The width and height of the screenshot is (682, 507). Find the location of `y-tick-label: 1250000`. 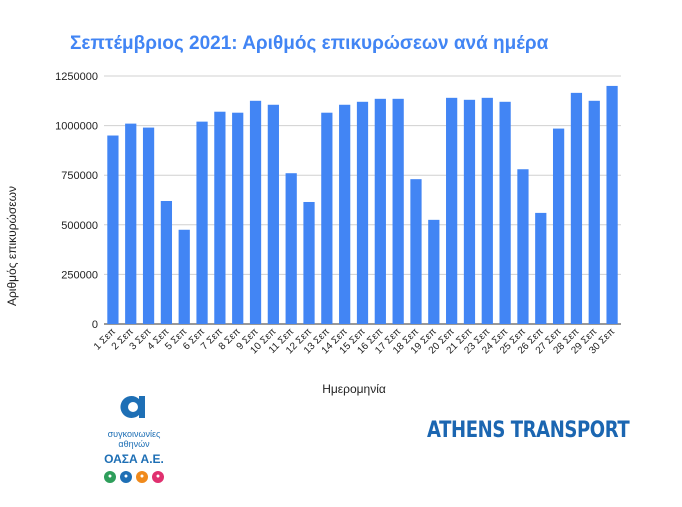

y-tick-label: 1250000 is located at coordinates (76, 77).